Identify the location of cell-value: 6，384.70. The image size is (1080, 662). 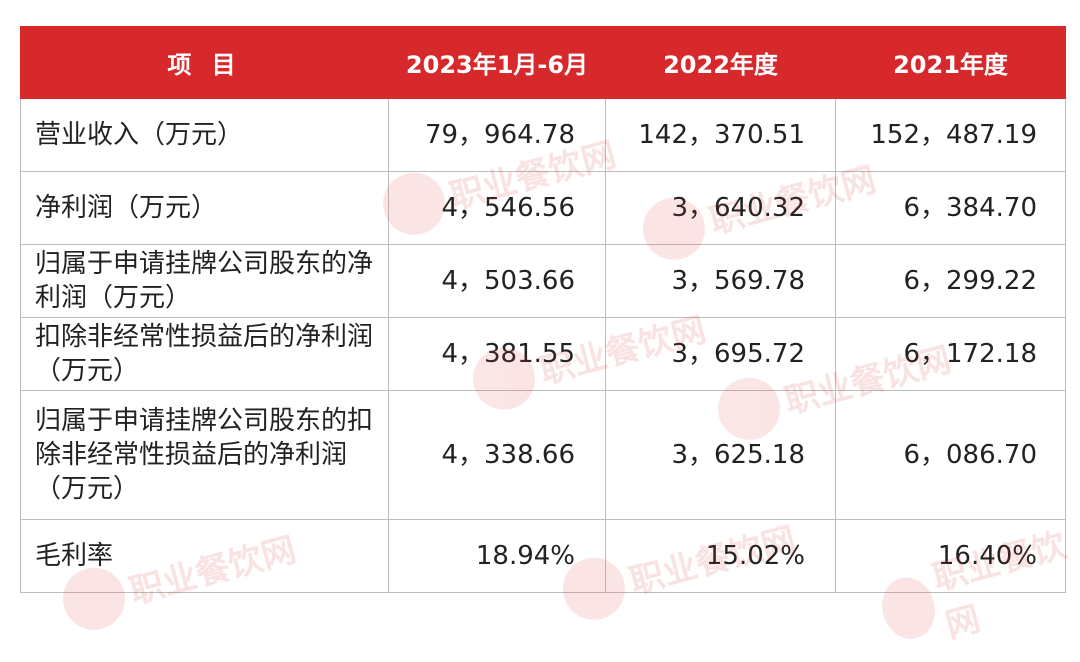
(950, 208).